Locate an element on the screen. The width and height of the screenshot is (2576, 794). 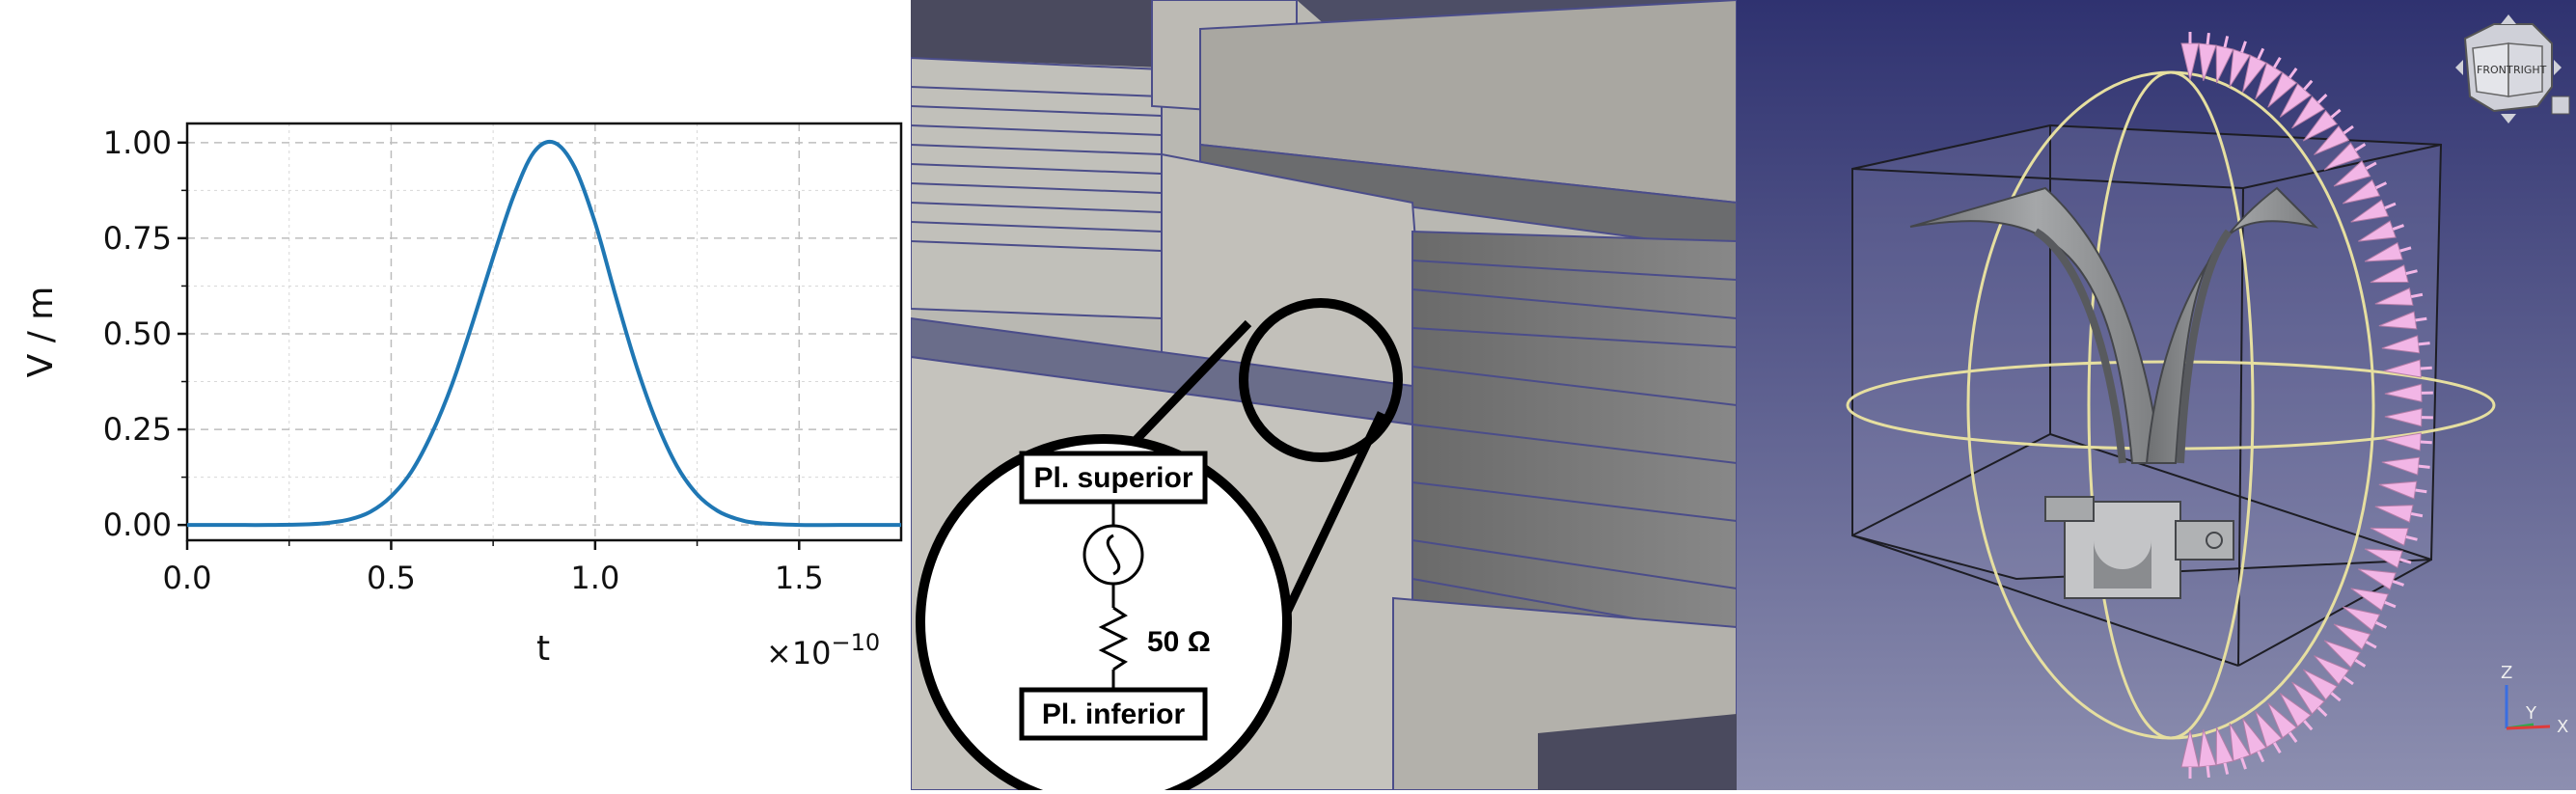
grid-lines is located at coordinates (544, 331).